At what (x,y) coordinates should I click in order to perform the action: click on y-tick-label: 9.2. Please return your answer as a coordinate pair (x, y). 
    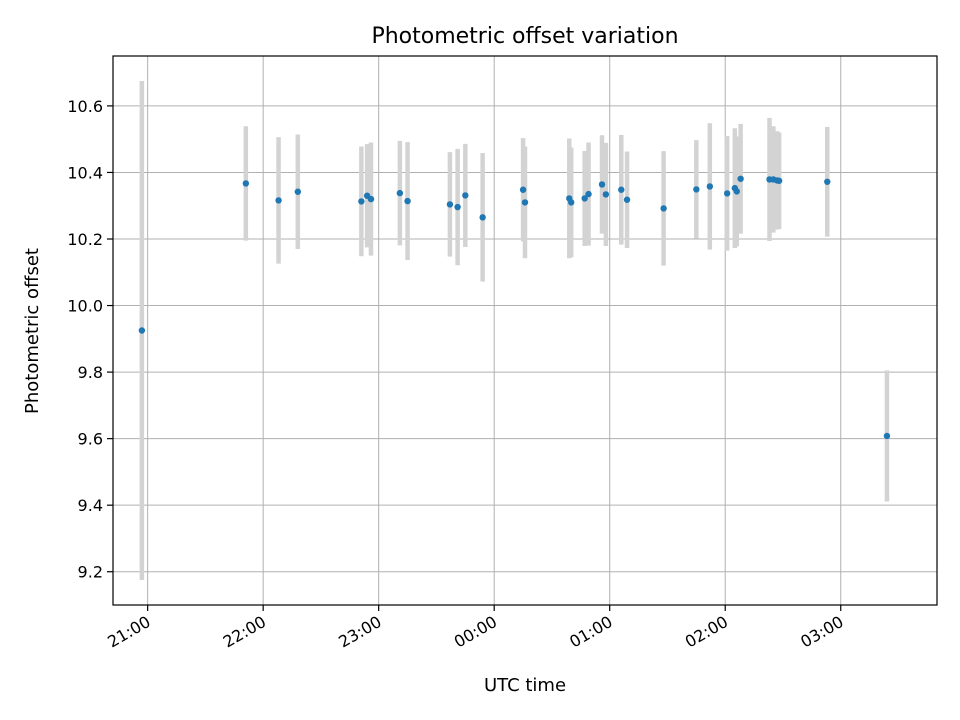
    Looking at the image, I should click on (90, 572).